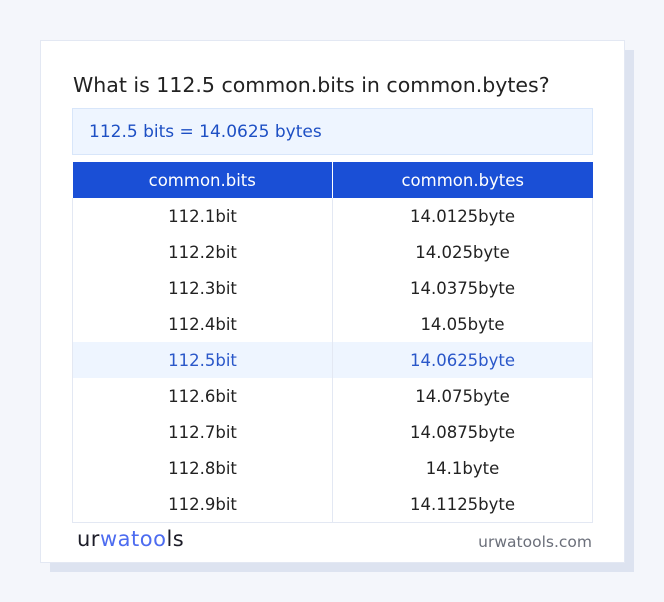 This screenshot has width=664, height=602. I want to click on bits-cell: 112.9bit, so click(202, 504).